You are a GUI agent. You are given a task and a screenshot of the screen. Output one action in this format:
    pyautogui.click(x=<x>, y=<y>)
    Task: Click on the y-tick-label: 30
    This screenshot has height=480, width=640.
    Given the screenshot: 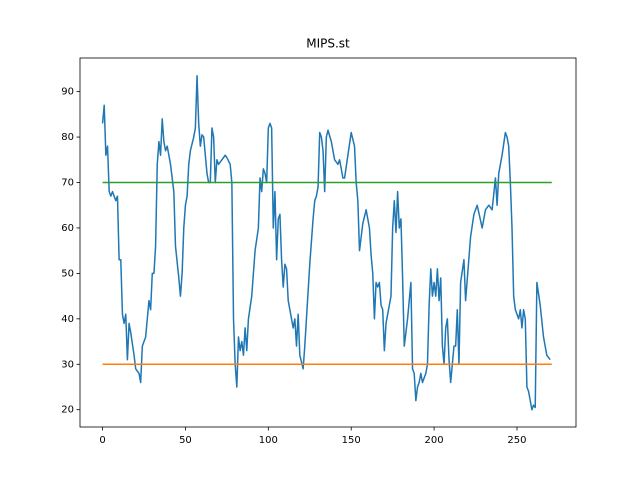 What is the action you would take?
    pyautogui.click(x=67, y=364)
    